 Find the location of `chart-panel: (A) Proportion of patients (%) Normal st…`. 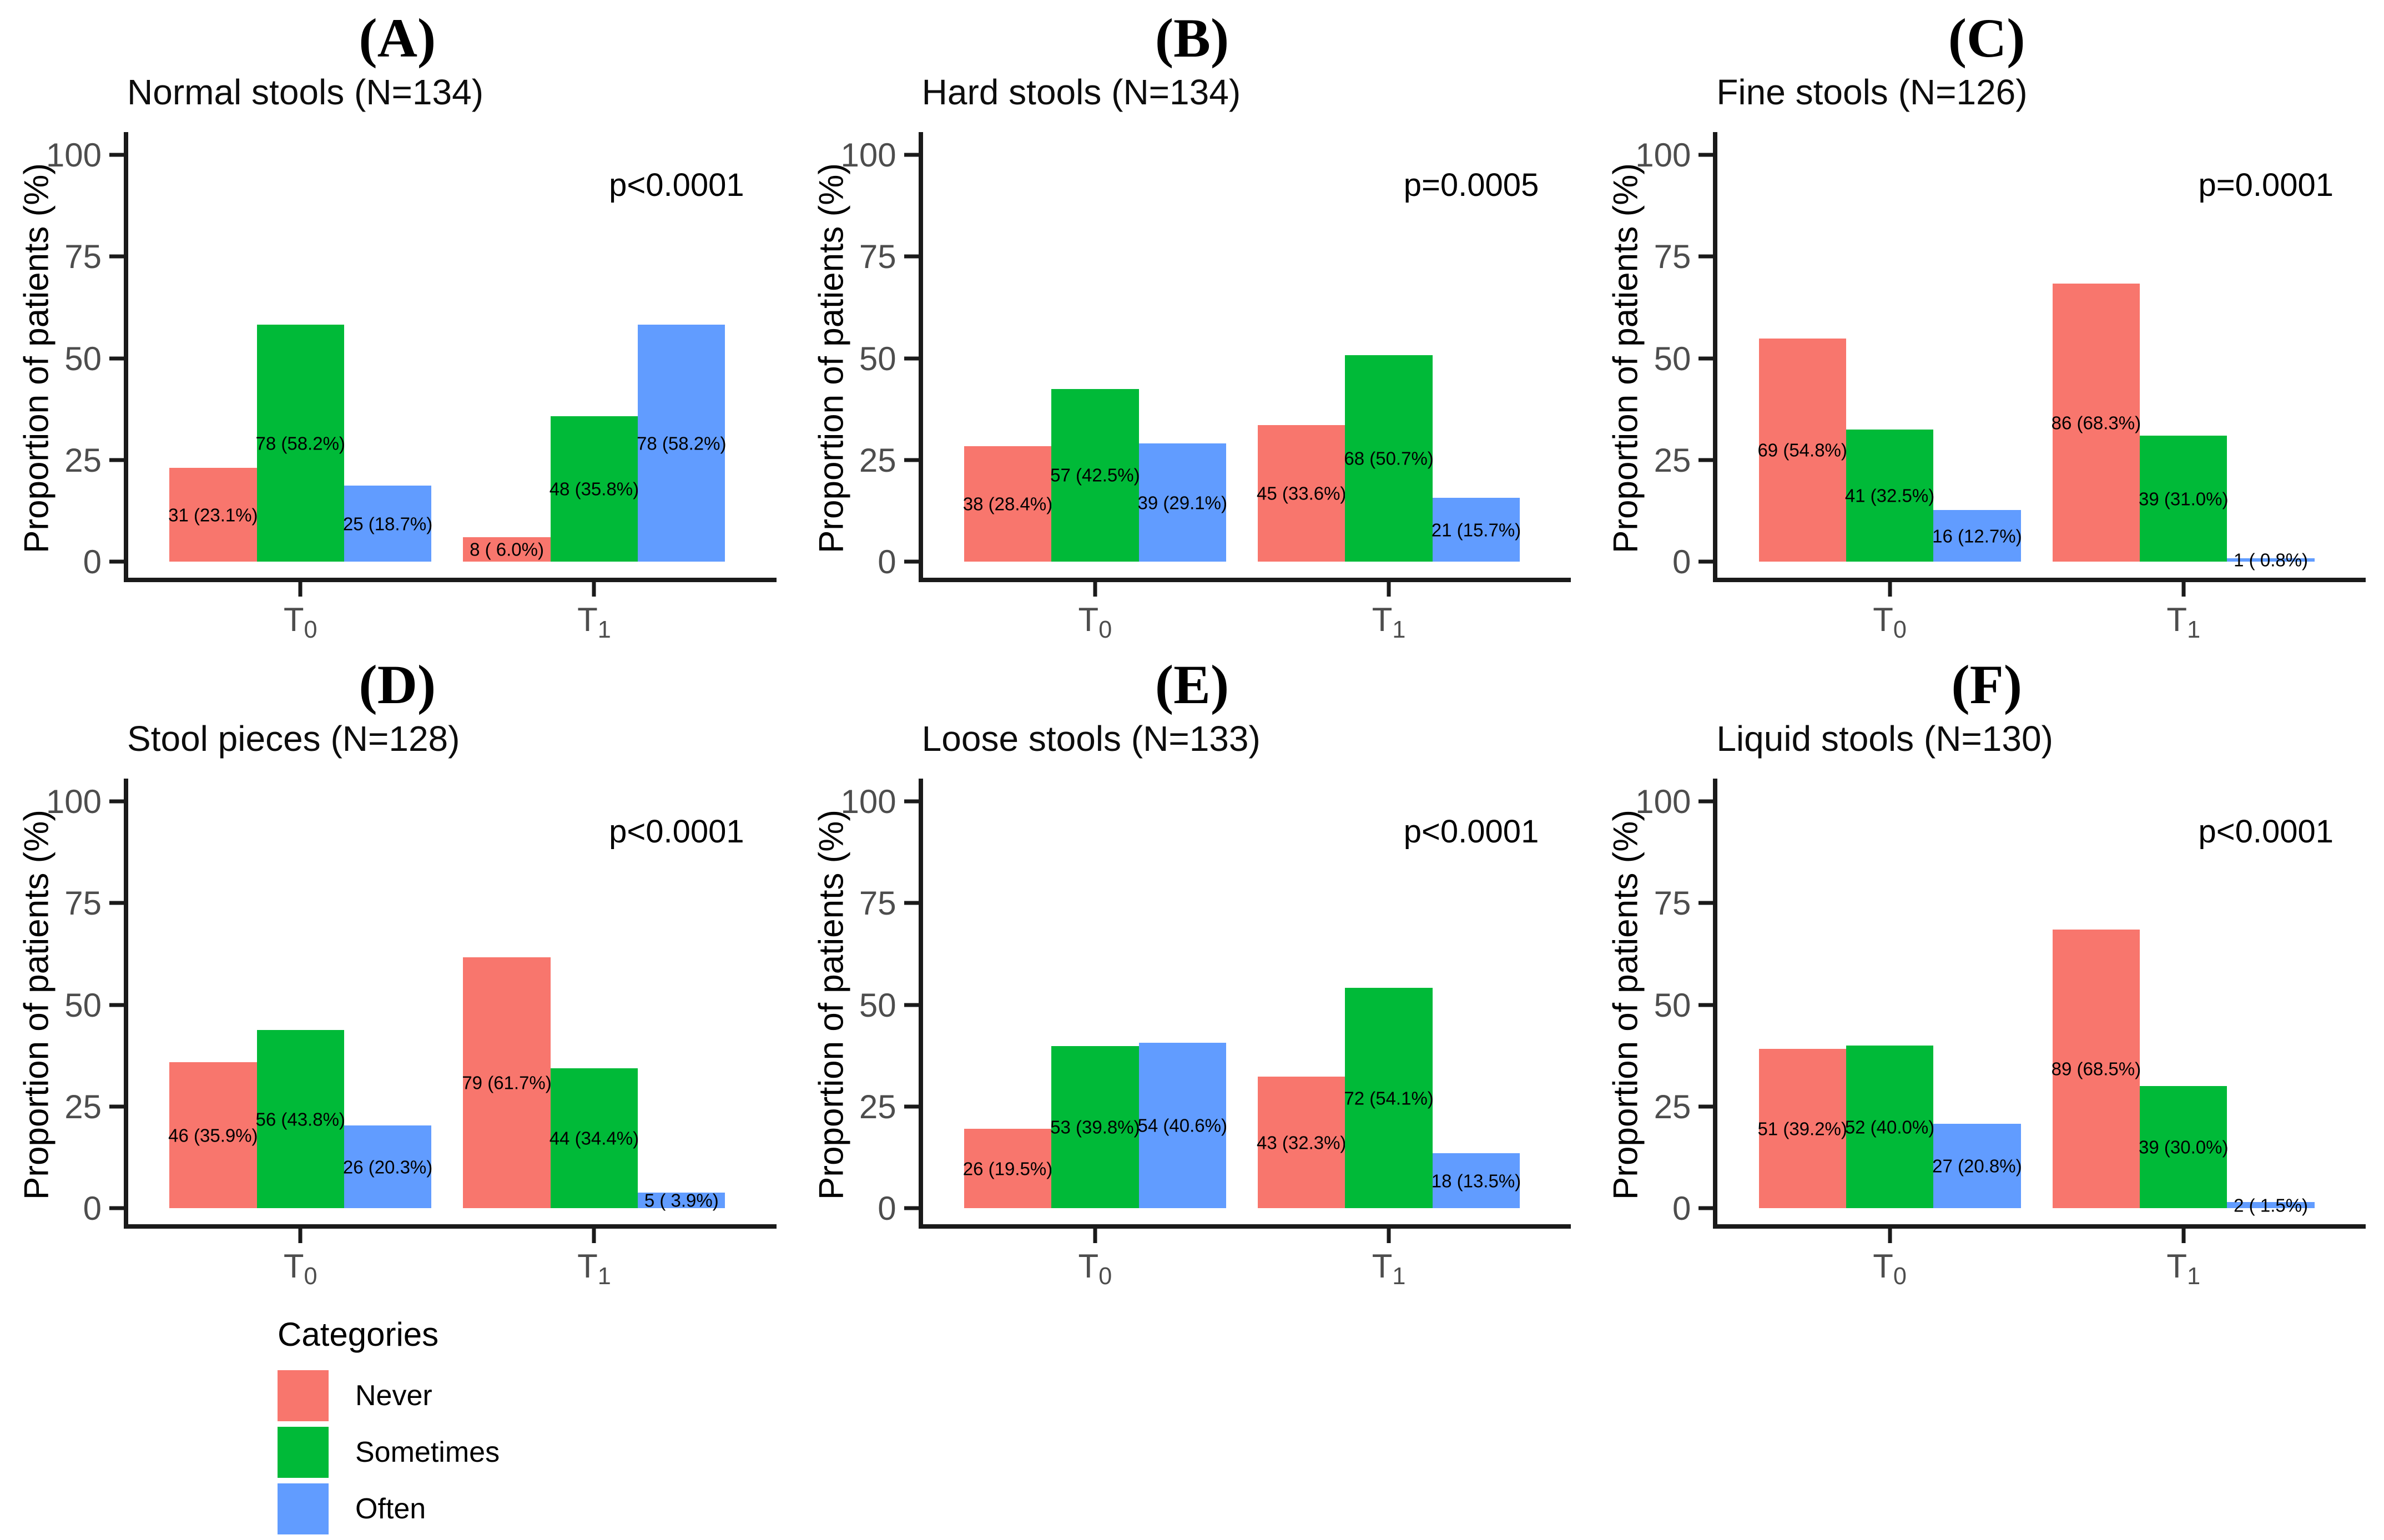

chart-panel: (A) Proportion of patients (%) Normal st… is located at coordinates (398, 323).